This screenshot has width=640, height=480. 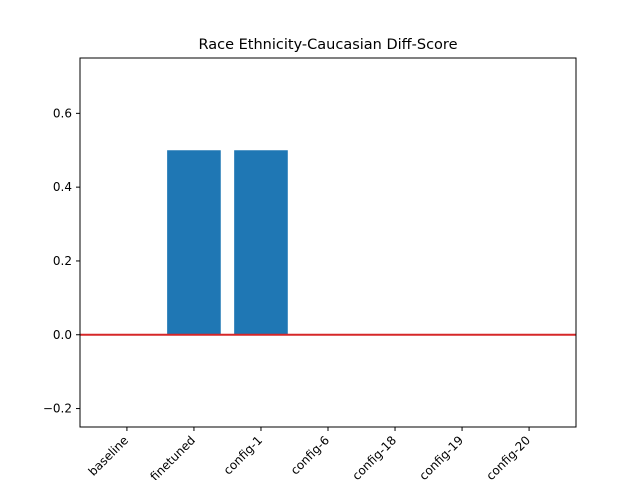 I want to click on y-tick-label: 0.4, so click(x=62, y=187).